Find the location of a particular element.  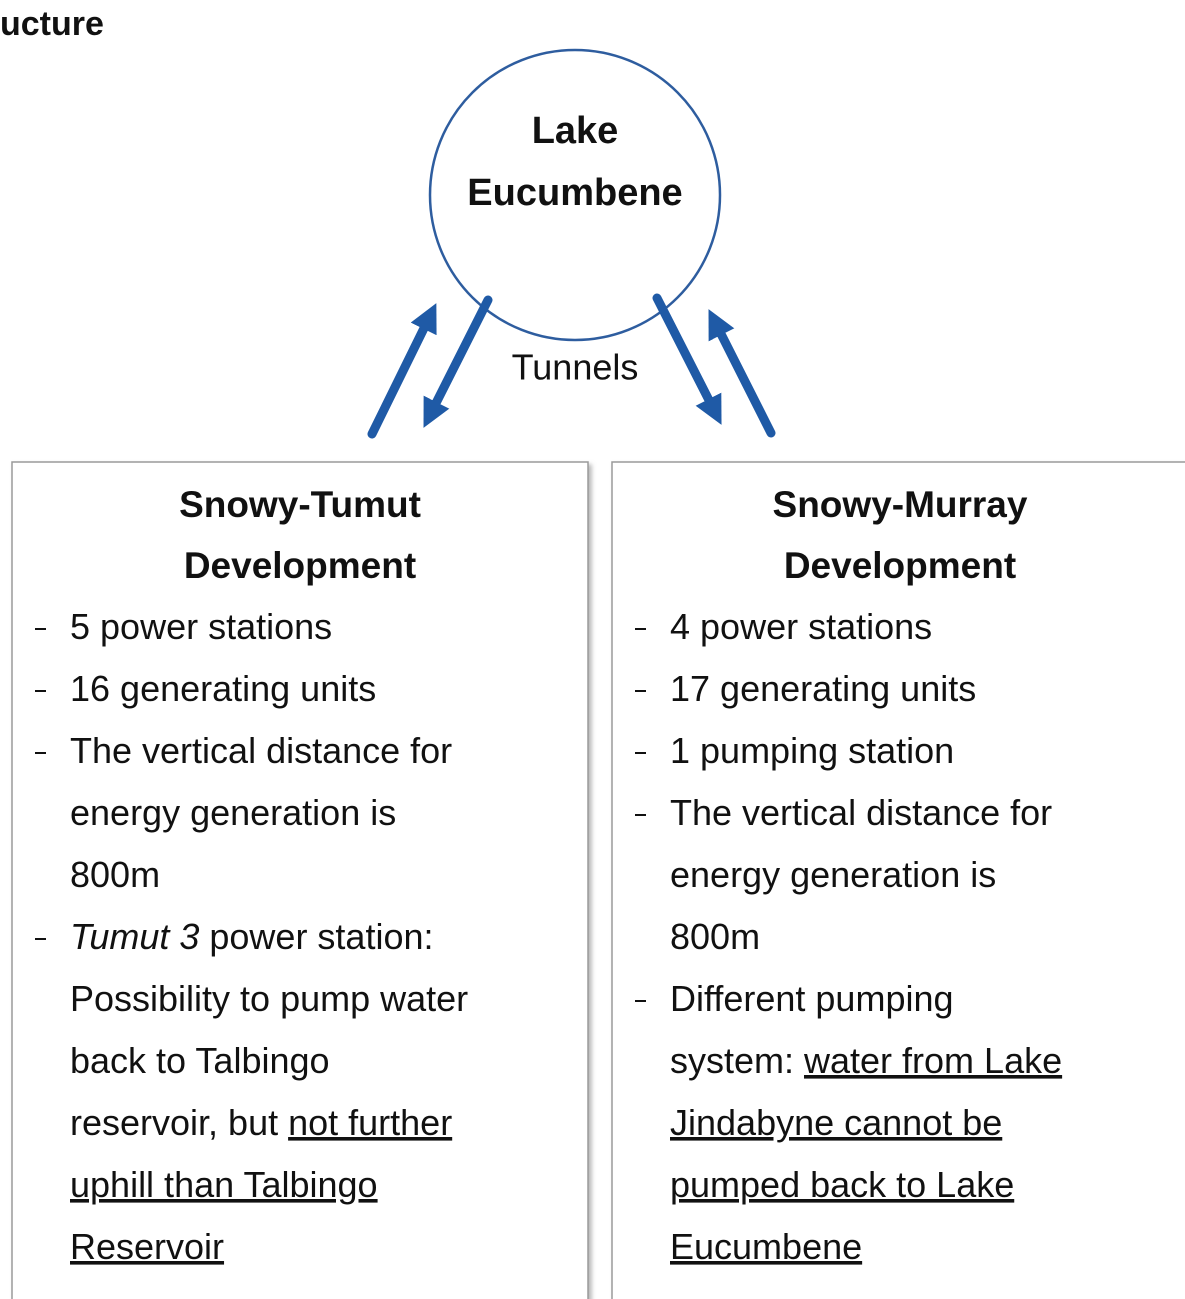

item-line: 4 power stations is located at coordinates (801, 626).